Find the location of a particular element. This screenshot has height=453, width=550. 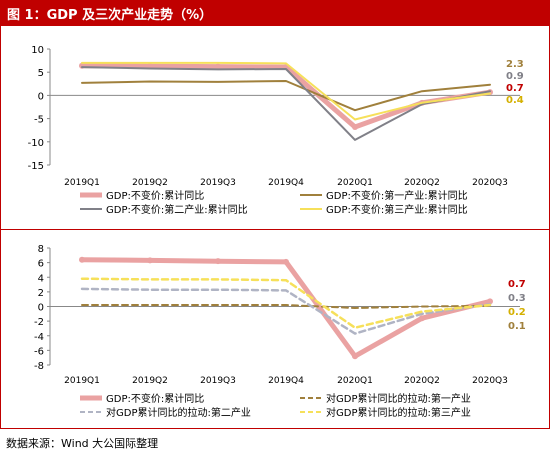

legend-label: GDP:不变价:第一产业:累计同比 is located at coordinates (397, 195).